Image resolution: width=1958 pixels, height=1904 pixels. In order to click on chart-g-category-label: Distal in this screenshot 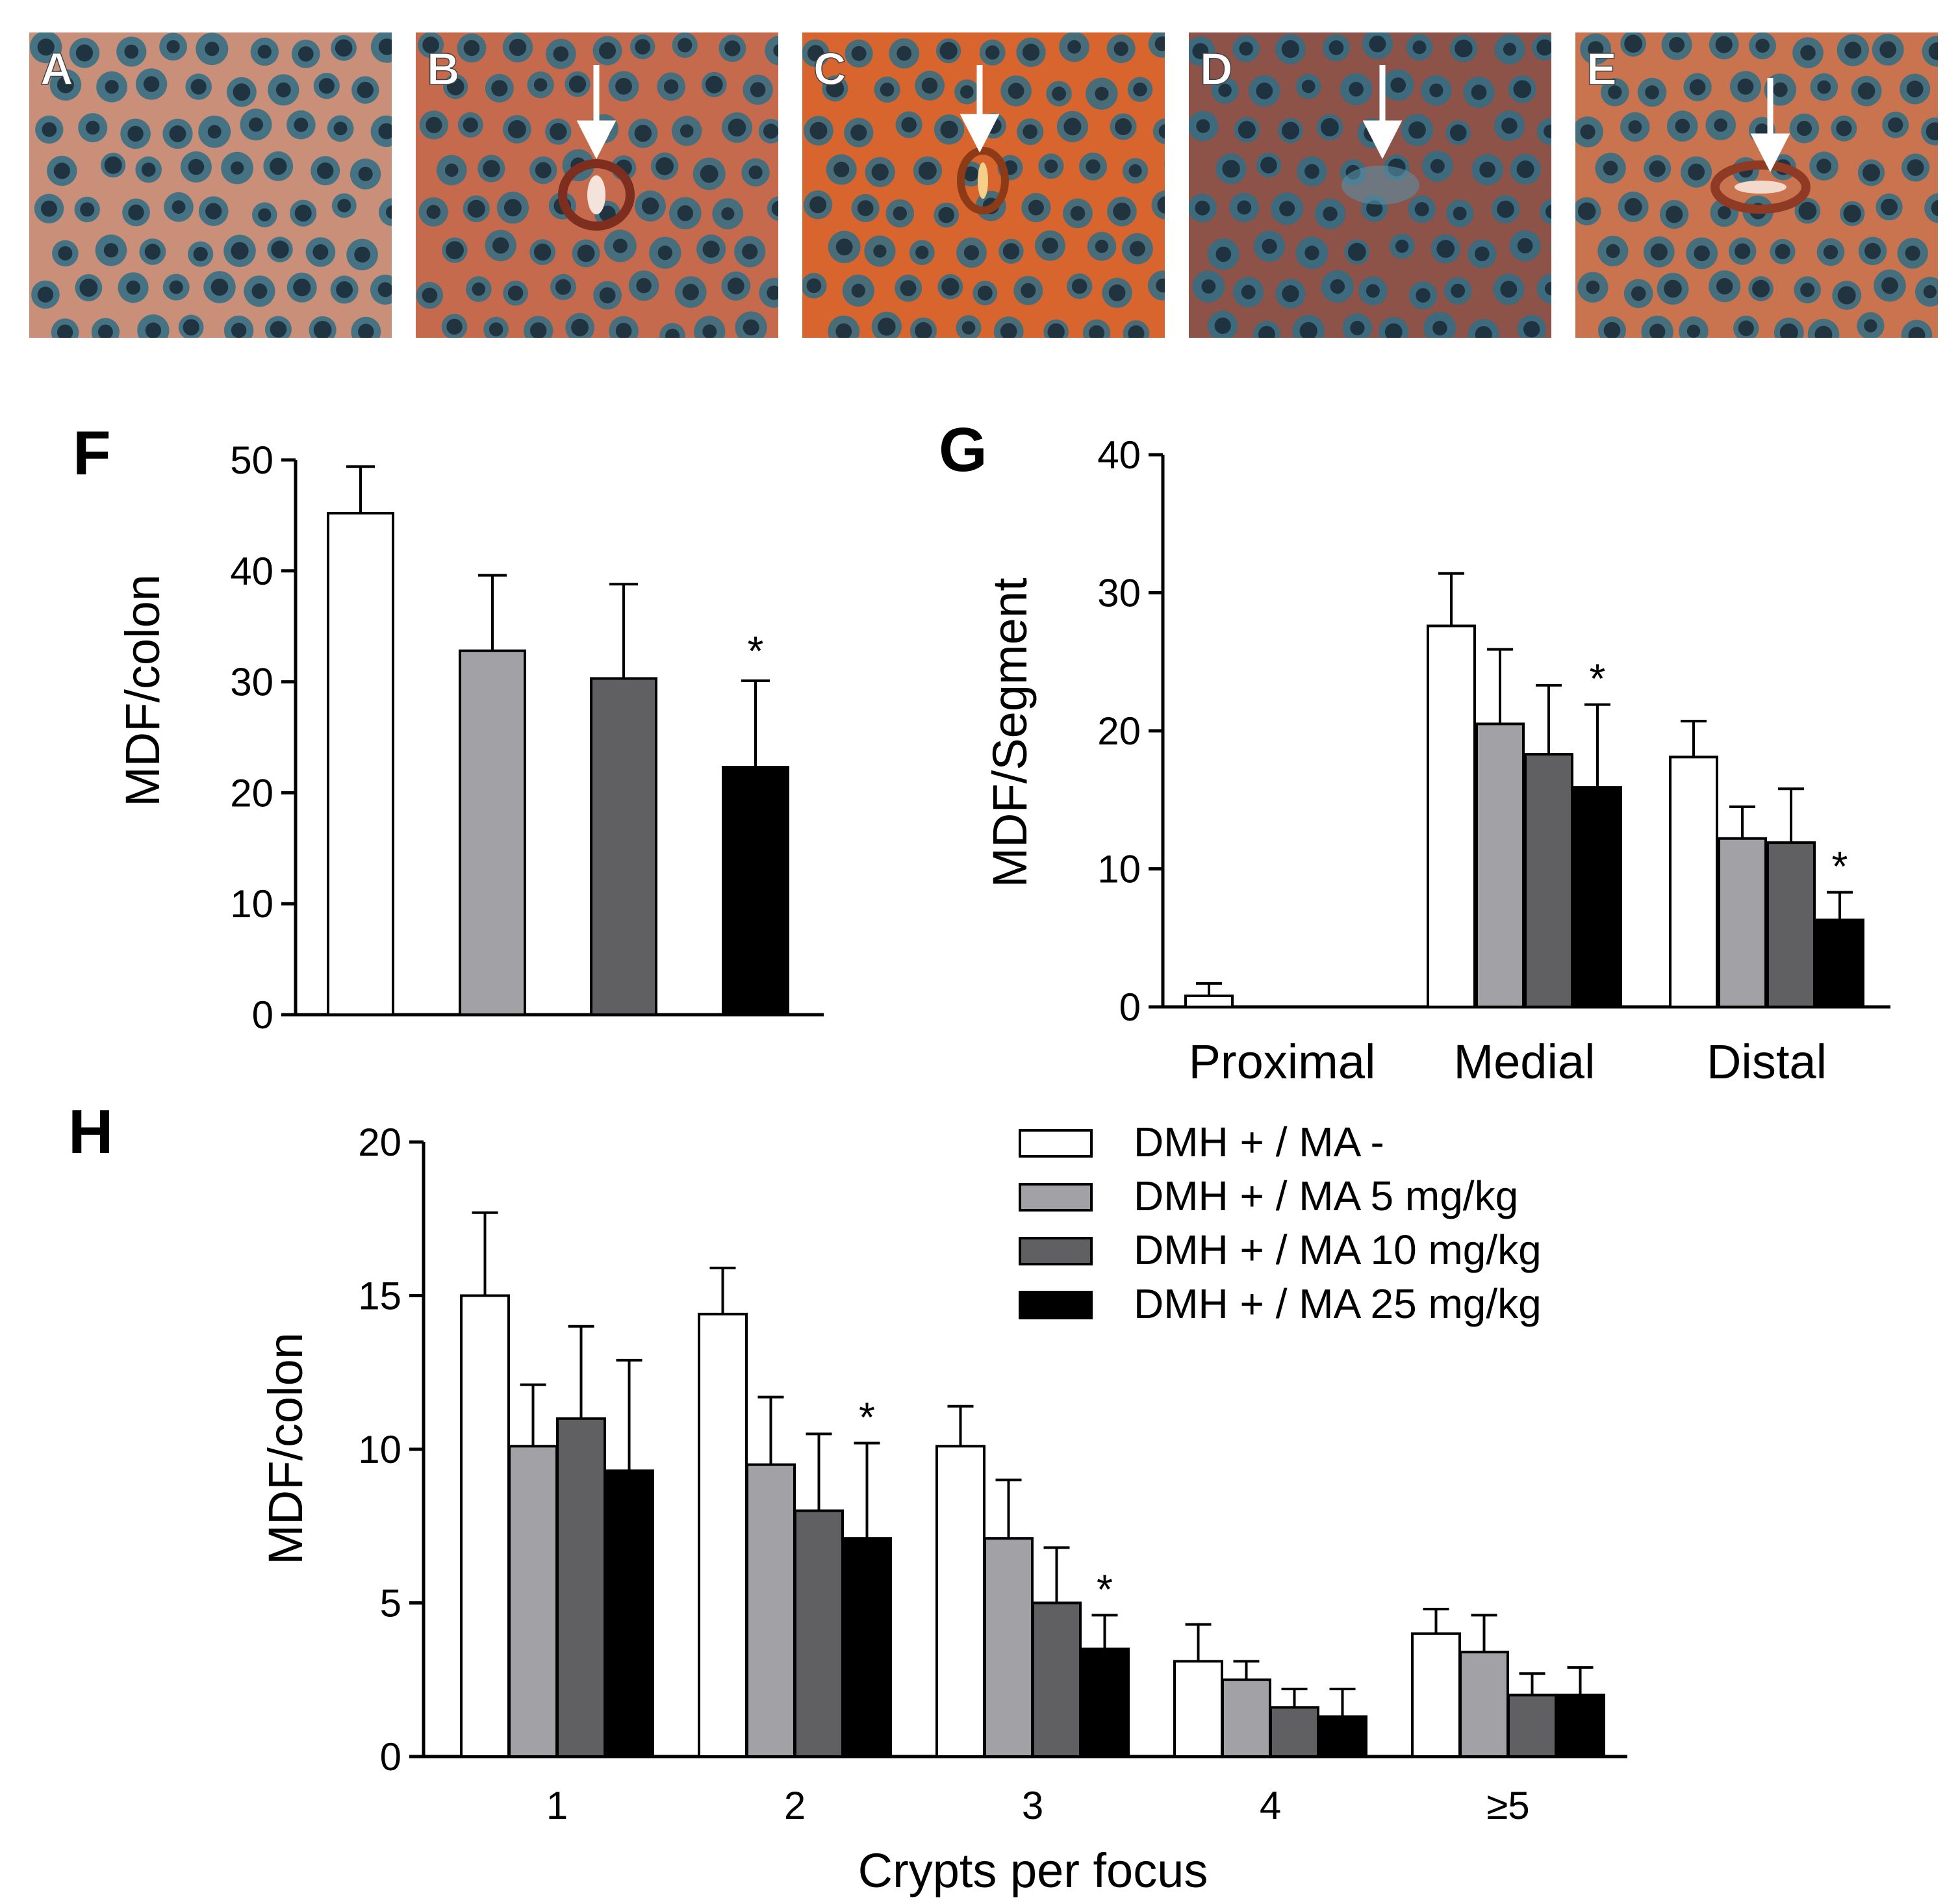, I will do `click(1767, 1062)`.